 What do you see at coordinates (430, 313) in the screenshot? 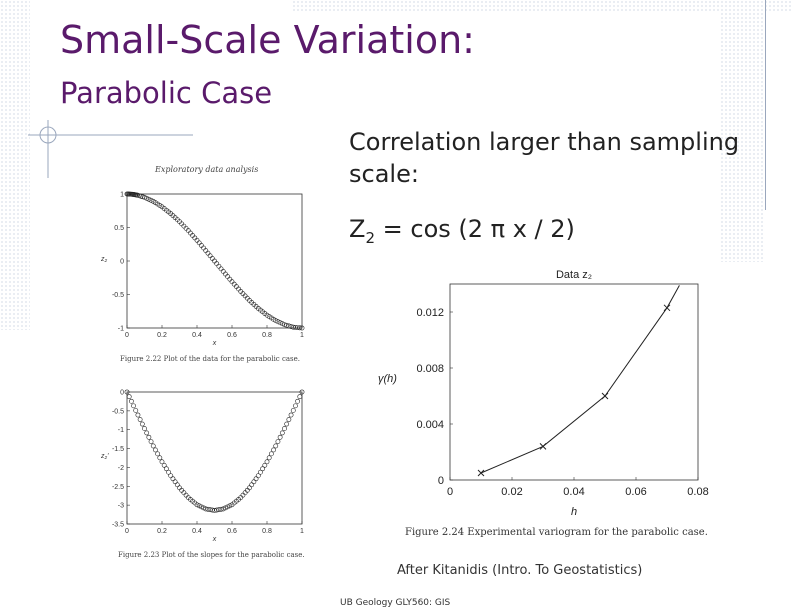
I see `y-tick-label: 0.012` at bounding box center [430, 313].